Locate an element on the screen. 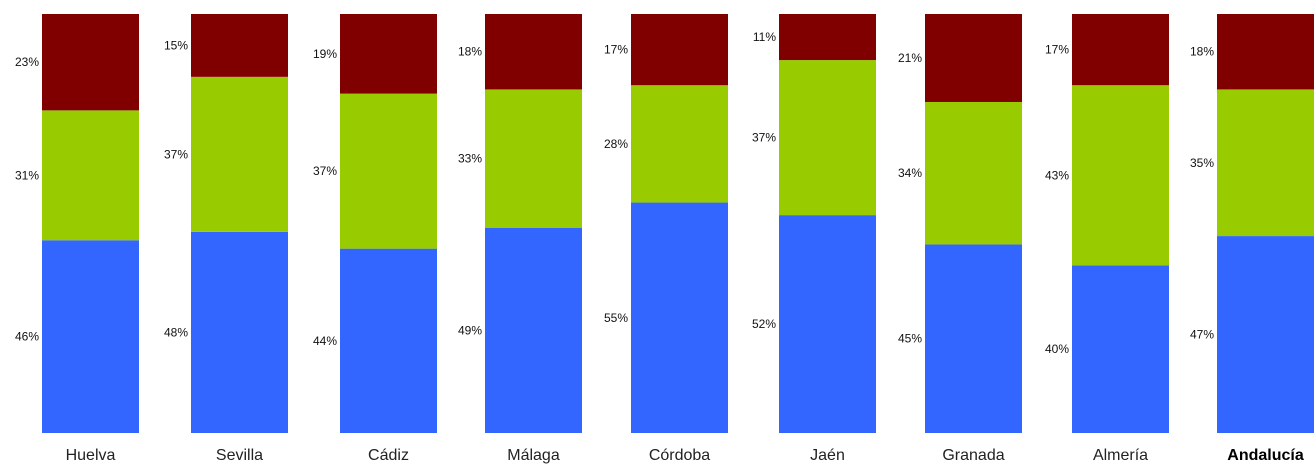 Image resolution: width=1315 pixels, height=466 pixels. data-label: 44% is located at coordinates (325, 341).